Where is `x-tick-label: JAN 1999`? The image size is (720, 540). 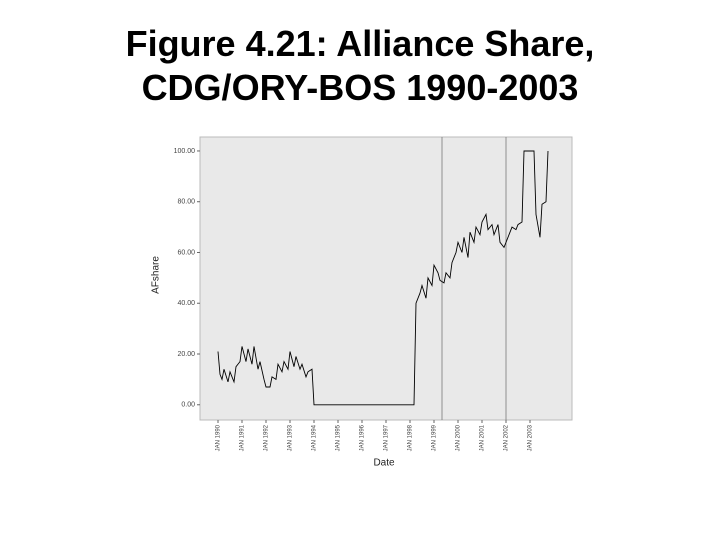 x-tick-label: JAN 1999 is located at coordinates (435, 437).